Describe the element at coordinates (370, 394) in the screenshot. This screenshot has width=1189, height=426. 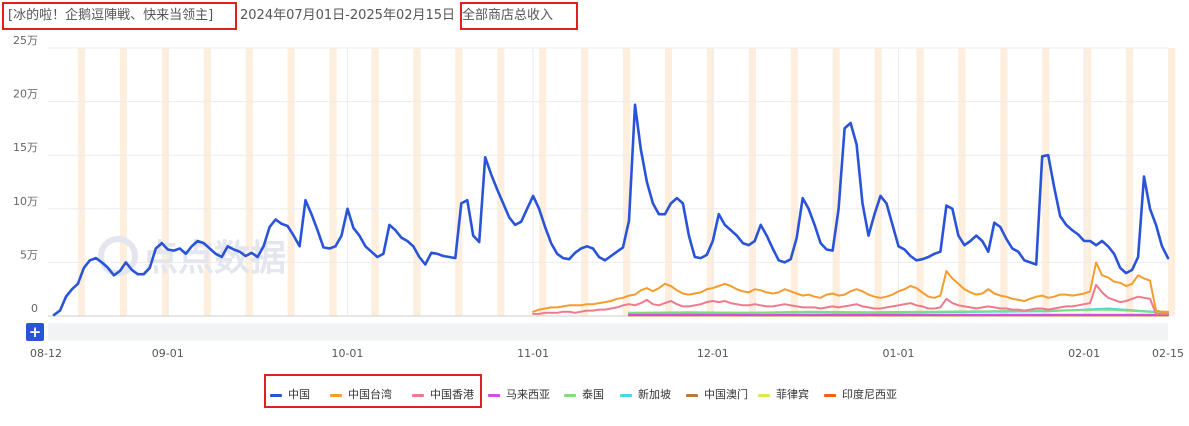
I see `legend-label: 中国台湾` at that location.